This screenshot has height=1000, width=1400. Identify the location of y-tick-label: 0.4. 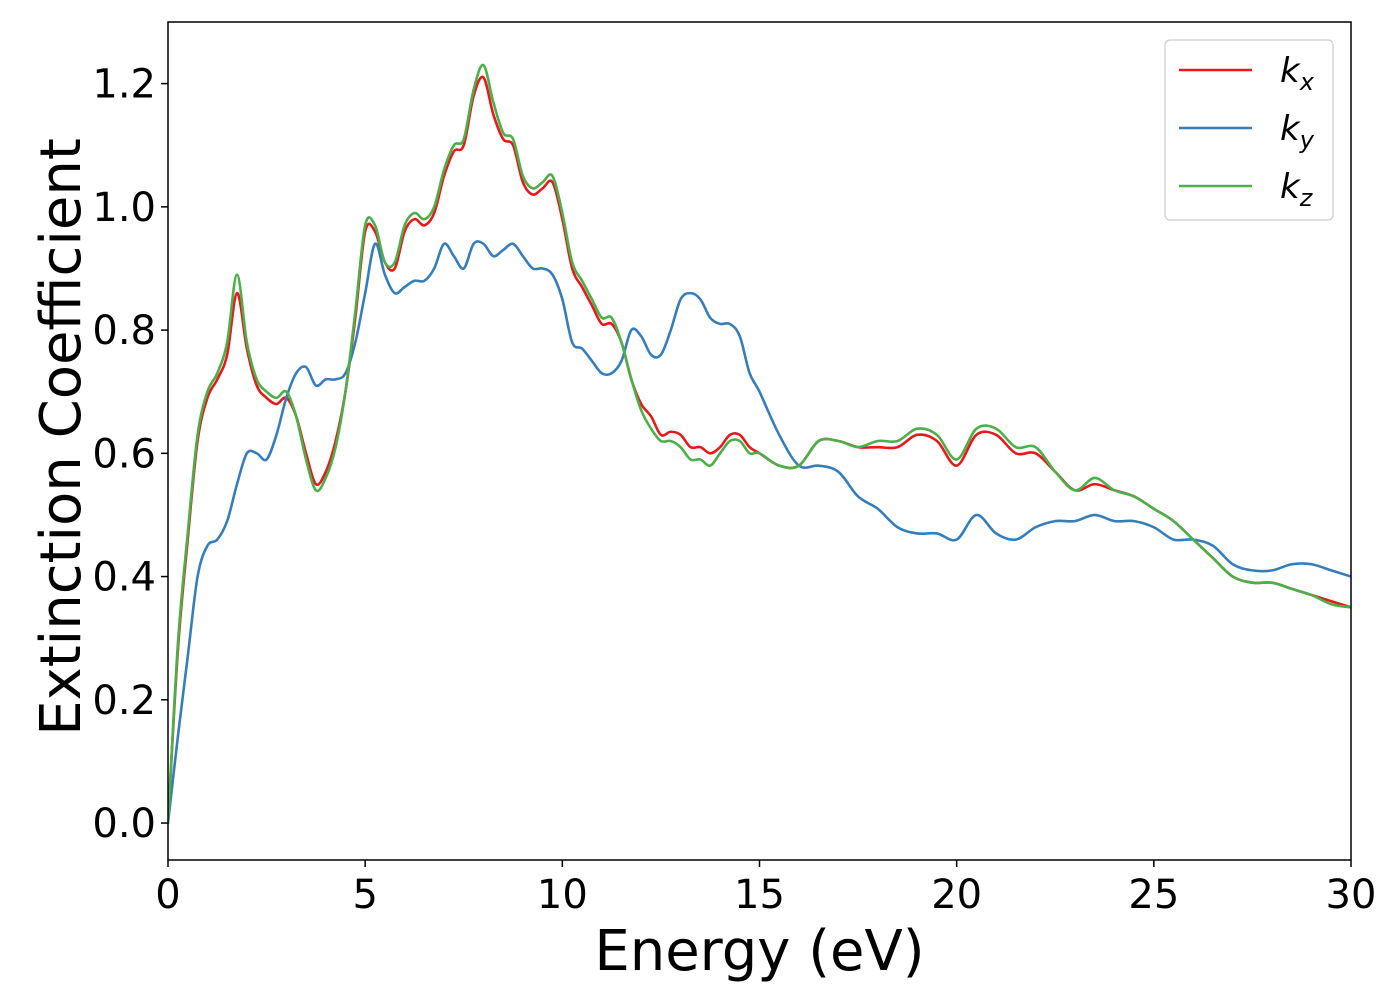
(124, 578).